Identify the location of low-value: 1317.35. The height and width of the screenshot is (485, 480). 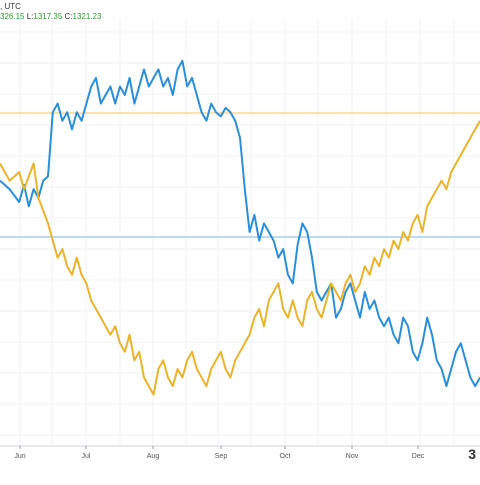
(48, 16).